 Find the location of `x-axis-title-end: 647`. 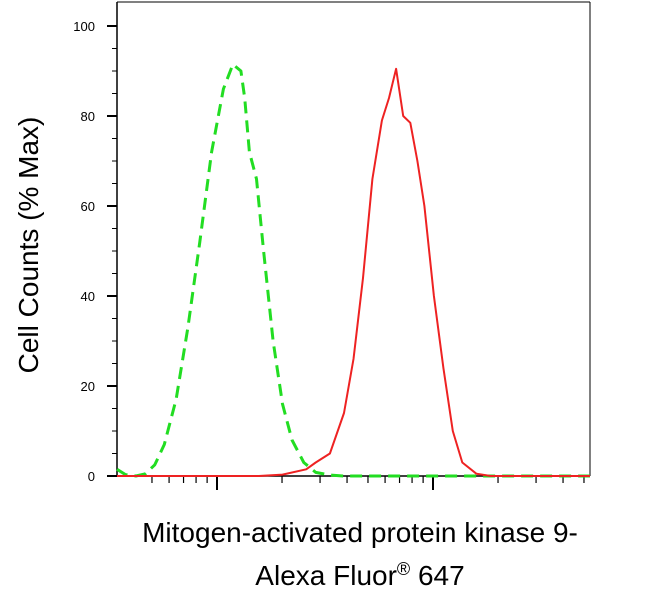

x-axis-title-end: 647 is located at coordinates (437, 575).